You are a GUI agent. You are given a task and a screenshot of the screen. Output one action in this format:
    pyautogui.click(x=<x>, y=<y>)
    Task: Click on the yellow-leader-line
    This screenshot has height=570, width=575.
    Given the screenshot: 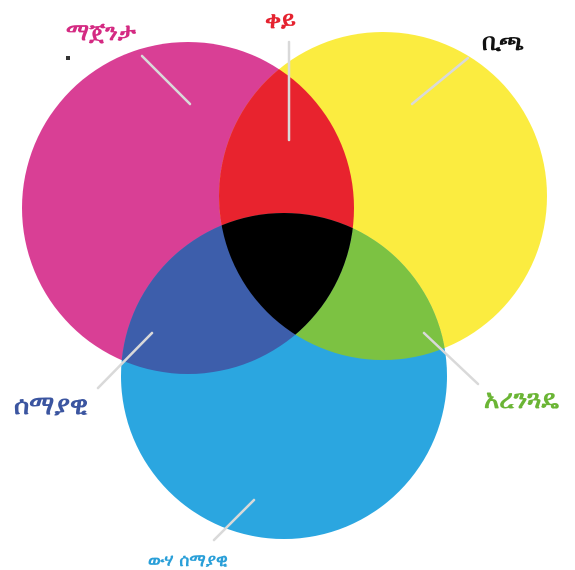 What is the action you would take?
    pyautogui.click(x=440, y=81)
    